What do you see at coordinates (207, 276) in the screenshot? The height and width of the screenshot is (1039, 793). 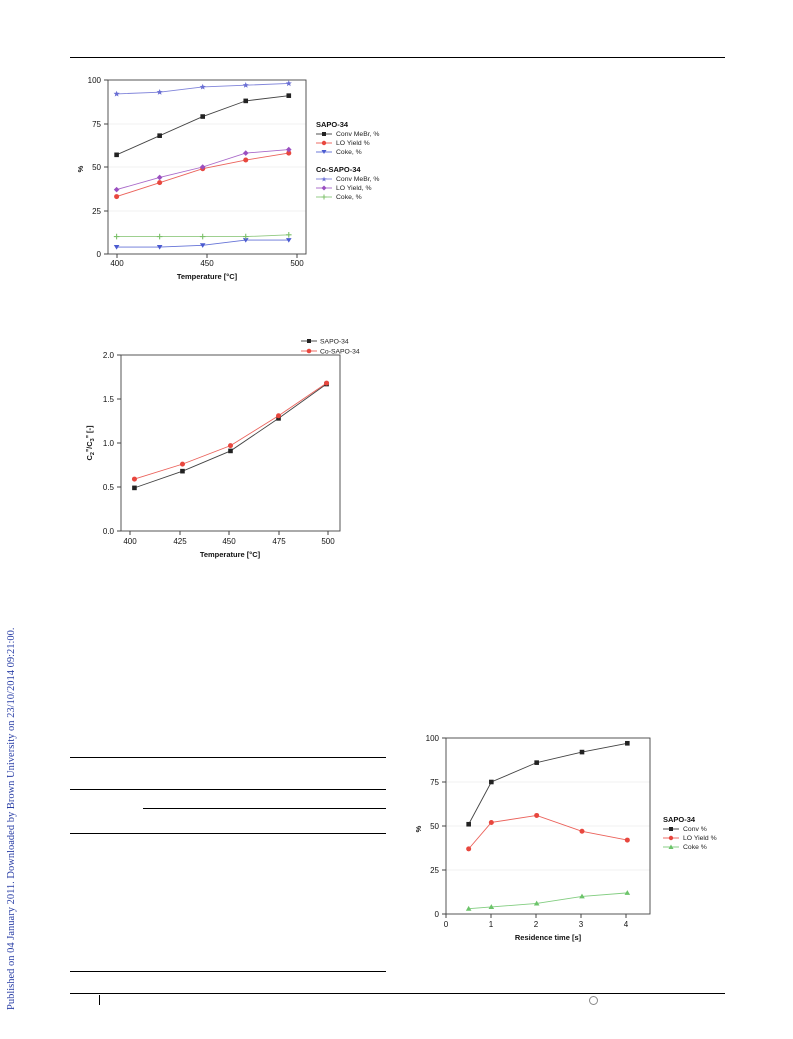 I see `fig1-xlabel: Temperature [°C]` at bounding box center [207, 276].